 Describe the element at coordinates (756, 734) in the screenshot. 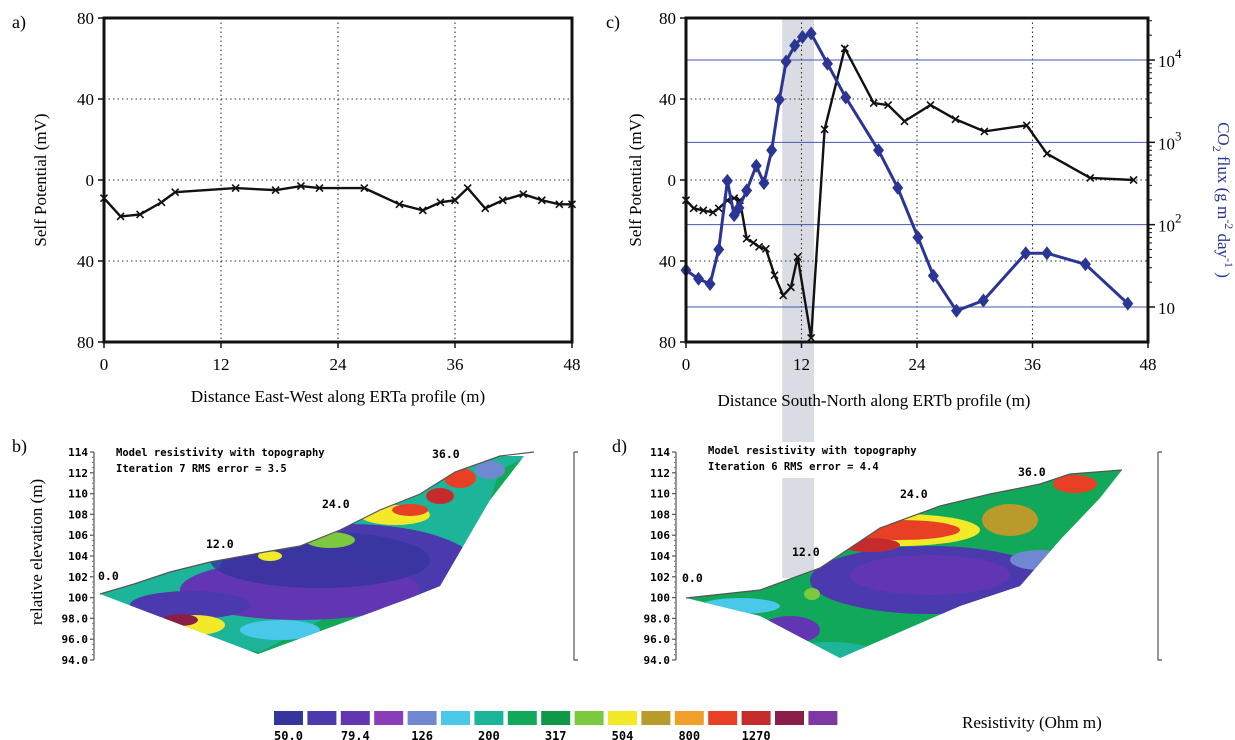

I see `colorbar-label: 1270` at that location.